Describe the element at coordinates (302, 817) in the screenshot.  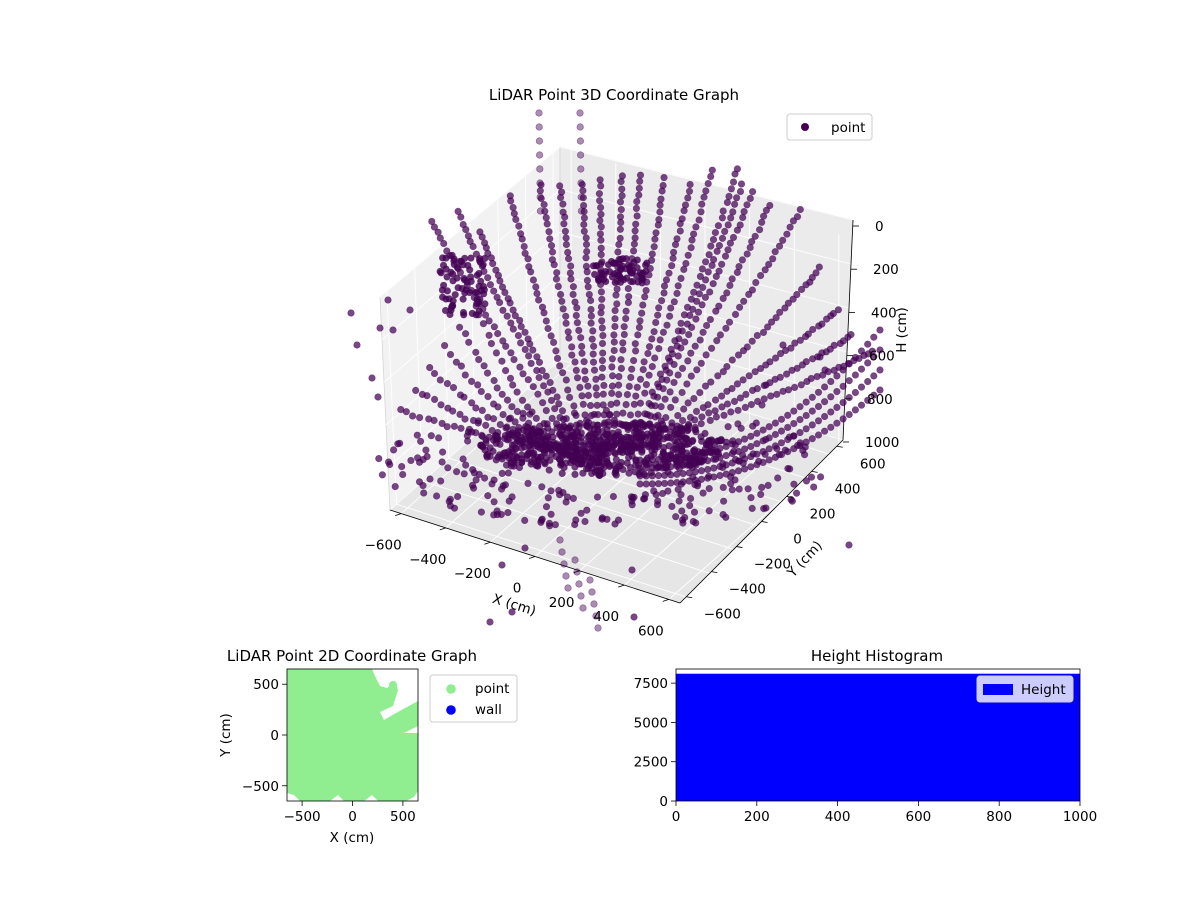
I see `x-tick-2d-label: −500` at that location.